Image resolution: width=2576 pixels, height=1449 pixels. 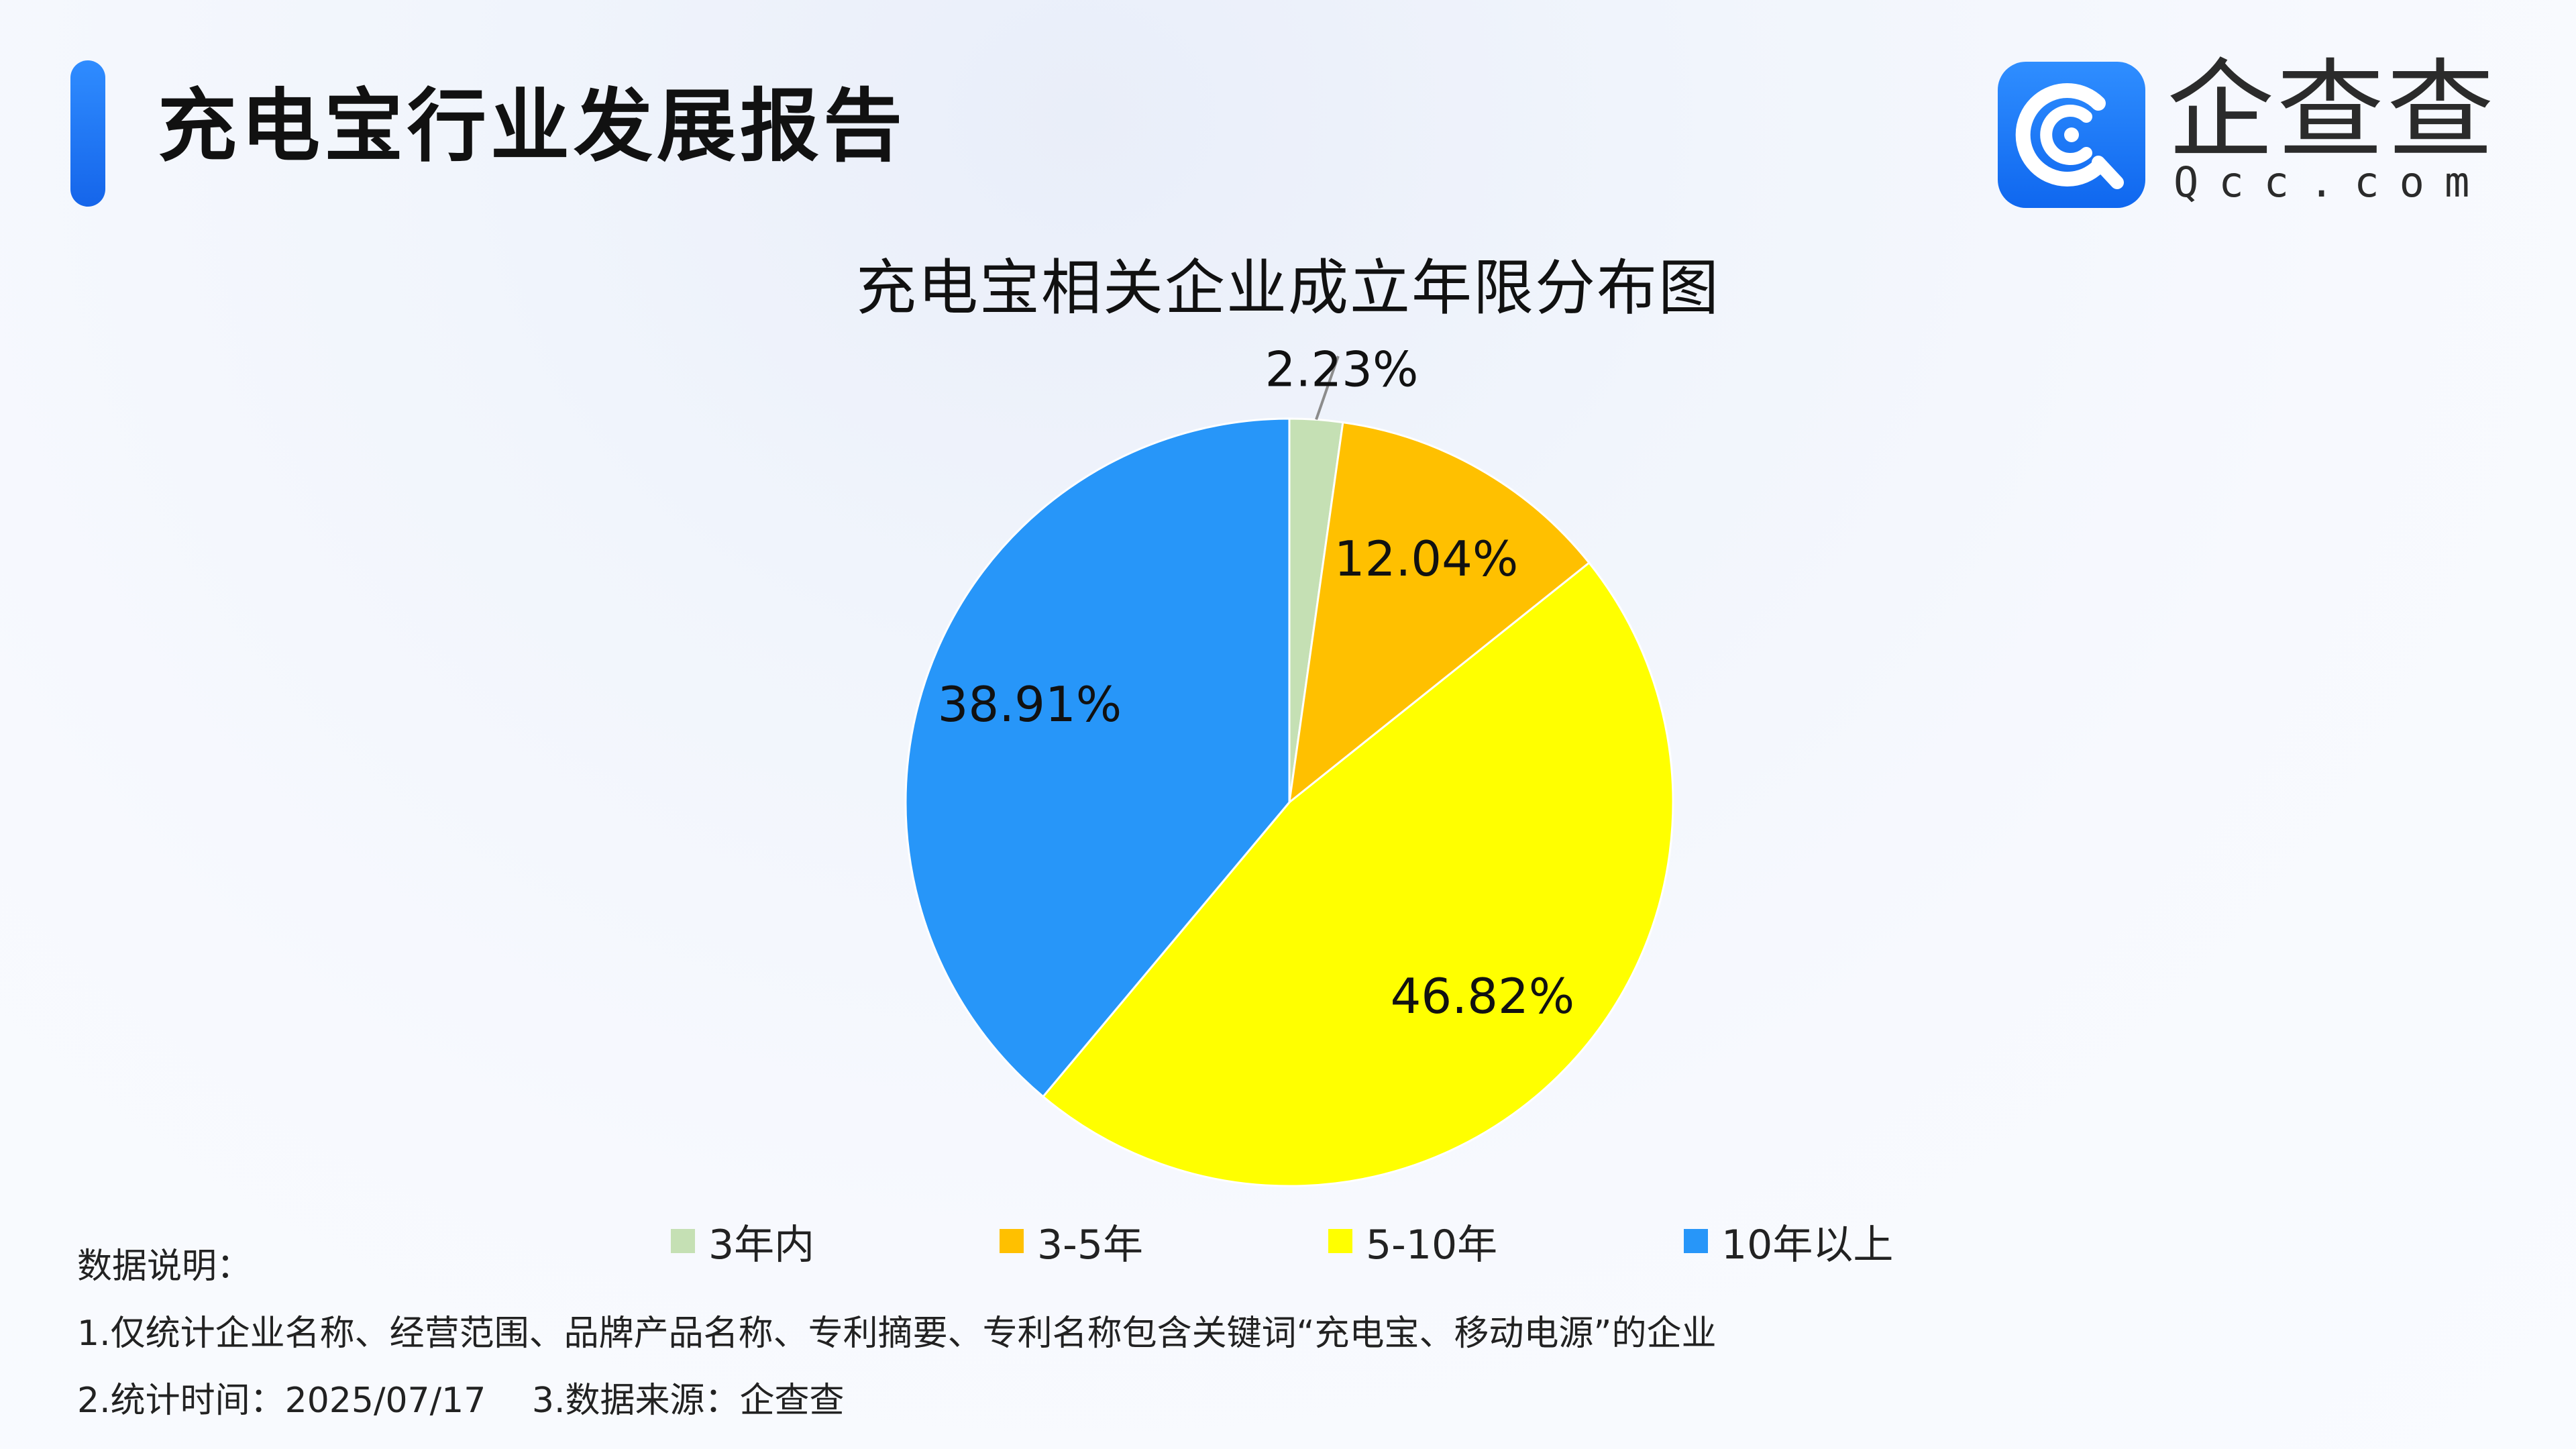 I want to click on title-accent-bar, so click(x=87, y=133).